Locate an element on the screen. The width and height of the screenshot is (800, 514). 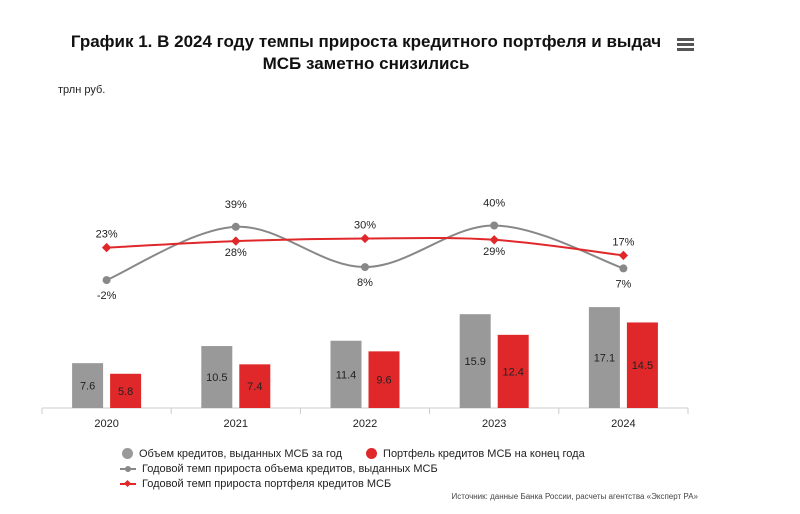
gray-dot-icon is located at coordinates (127, 453).